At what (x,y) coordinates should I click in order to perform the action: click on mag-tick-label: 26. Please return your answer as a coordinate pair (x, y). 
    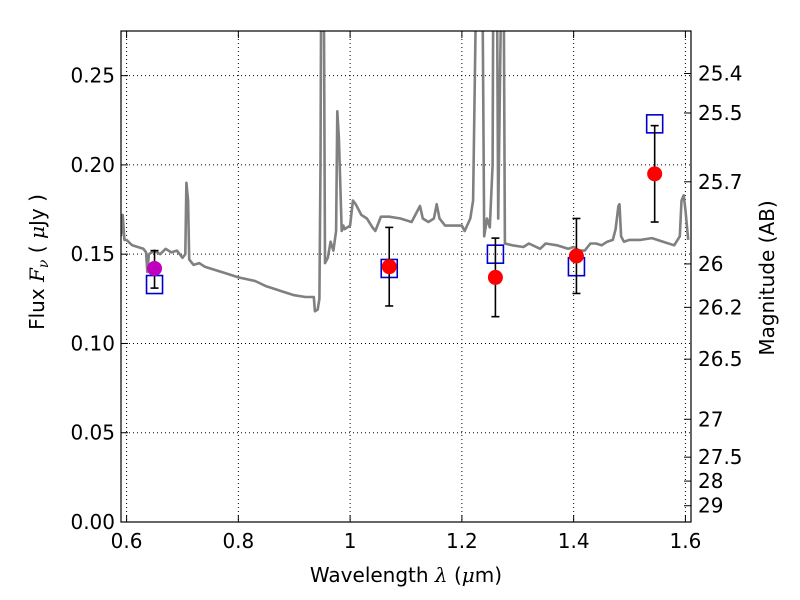
    Looking at the image, I should click on (710, 264).